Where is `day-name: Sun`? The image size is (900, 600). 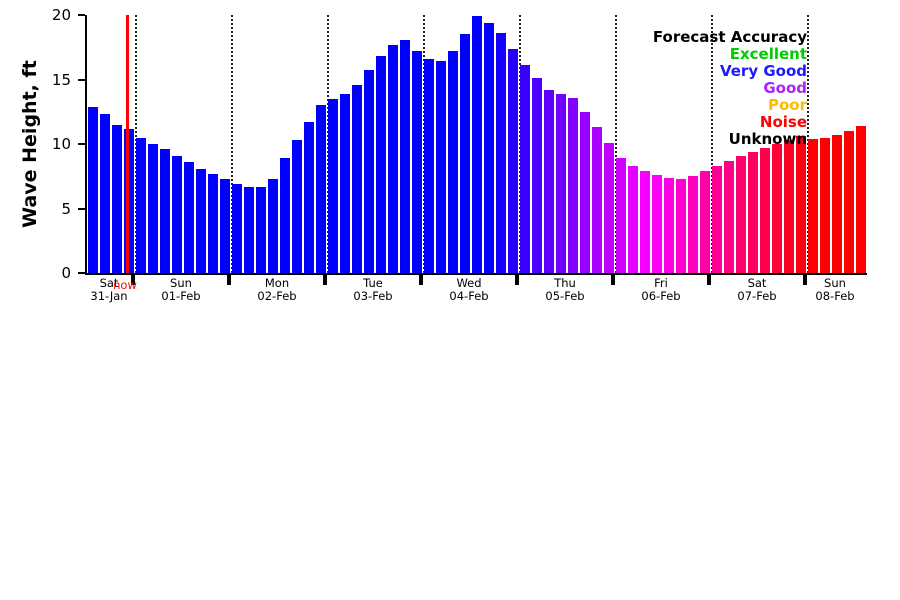 day-name: Sun is located at coordinates (181, 283).